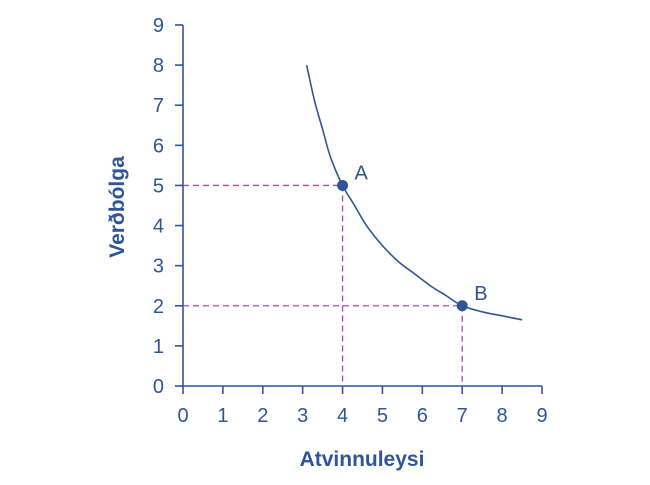  Describe the element at coordinates (158, 307) in the screenshot. I see `y-tick-label: 2` at that location.